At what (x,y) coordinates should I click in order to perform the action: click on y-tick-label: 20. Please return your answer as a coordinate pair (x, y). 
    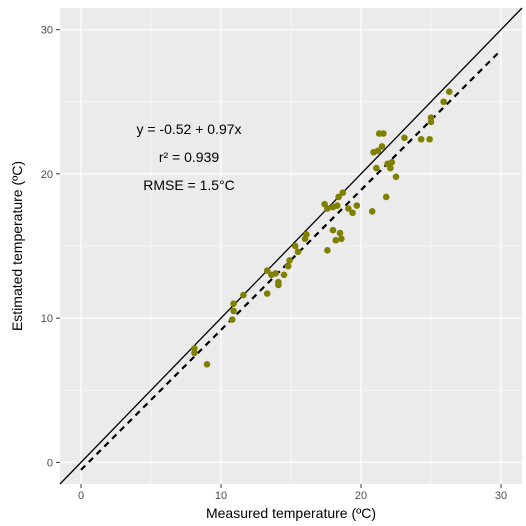
    Looking at the image, I should click on (47, 175).